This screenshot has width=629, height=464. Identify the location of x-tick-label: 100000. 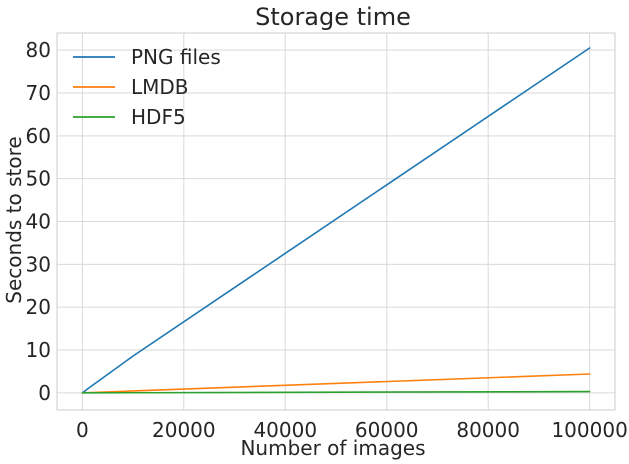
(589, 430).